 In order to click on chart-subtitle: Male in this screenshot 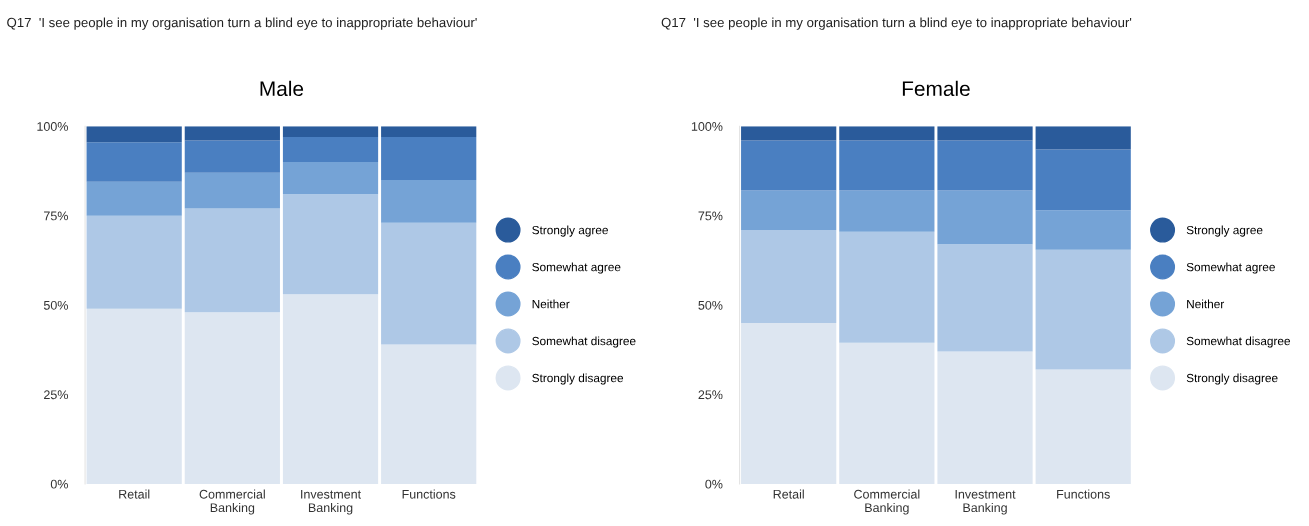, I will do `click(282, 88)`.